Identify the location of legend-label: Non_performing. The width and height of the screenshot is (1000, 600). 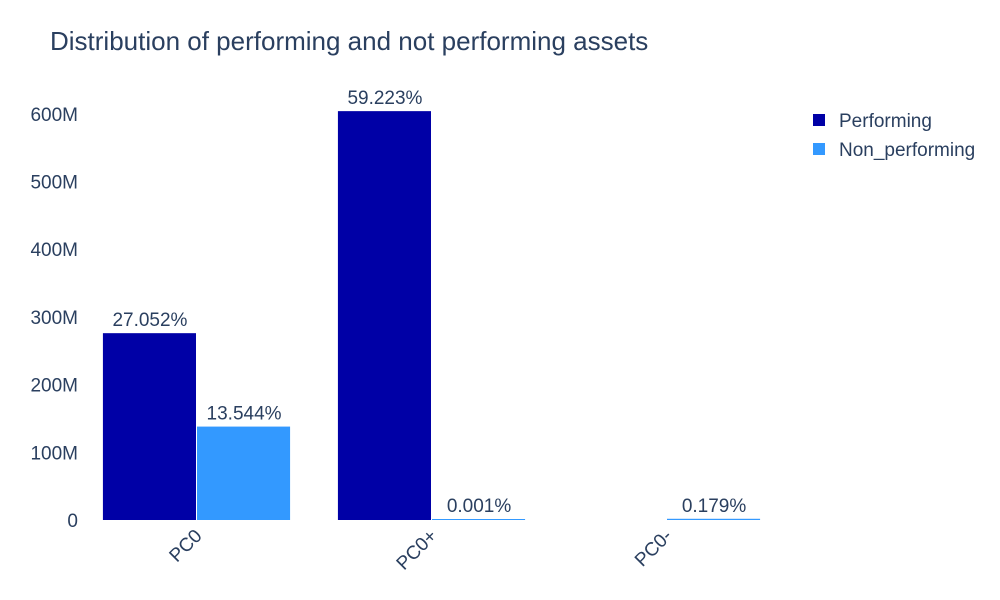
(907, 150).